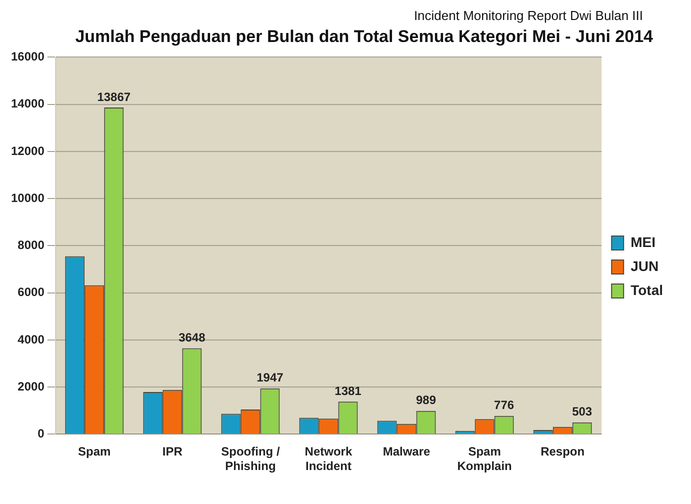  Describe the element at coordinates (192, 337) in the screenshot. I see `data-label: 3648` at that location.